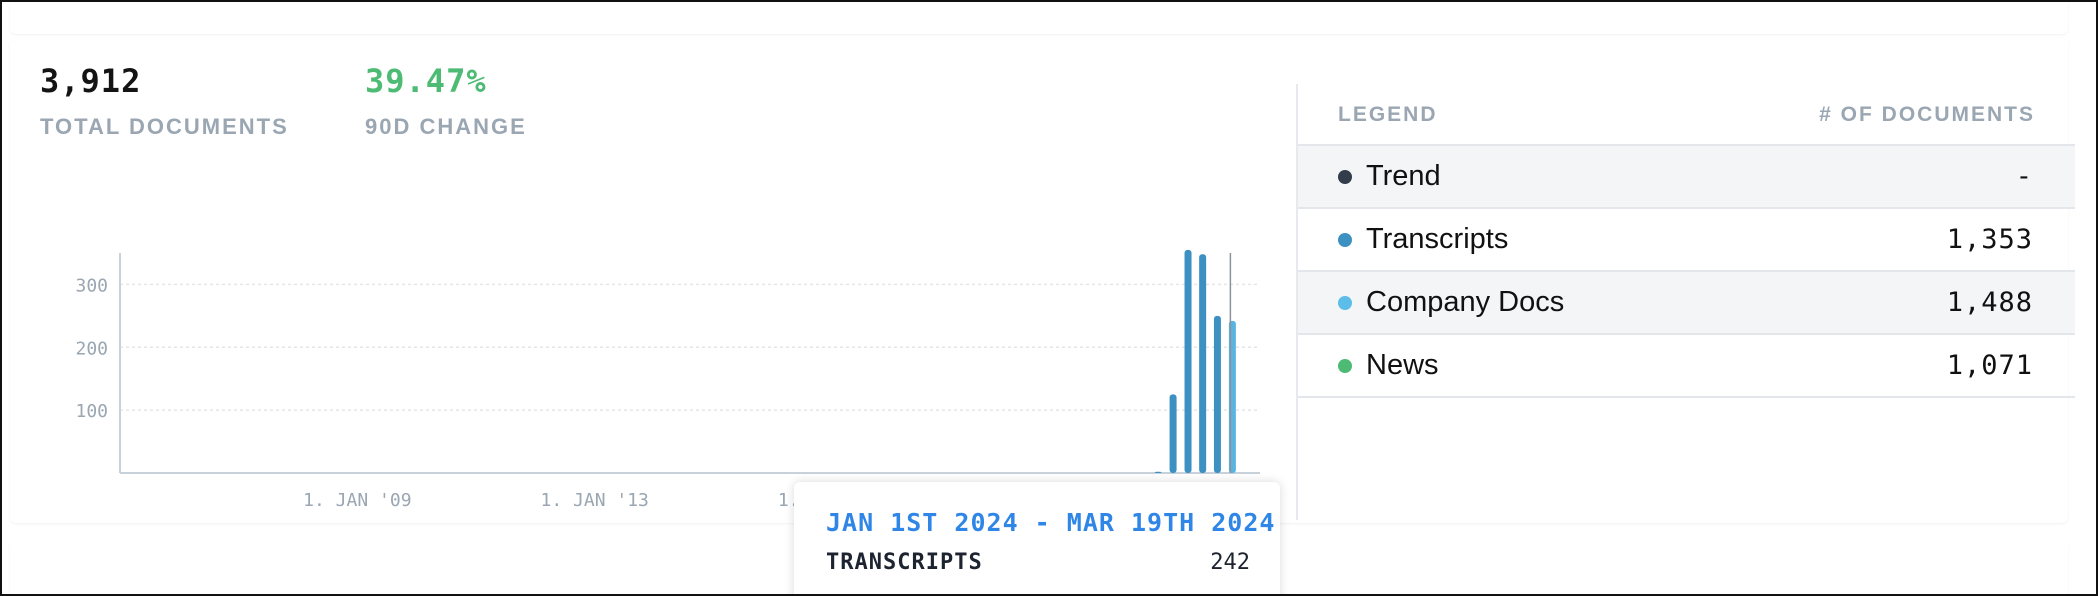 Image resolution: width=2098 pixels, height=596 pixels. Describe the element at coordinates (1989, 239) in the screenshot. I see `legend-value: 1,353` at that location.